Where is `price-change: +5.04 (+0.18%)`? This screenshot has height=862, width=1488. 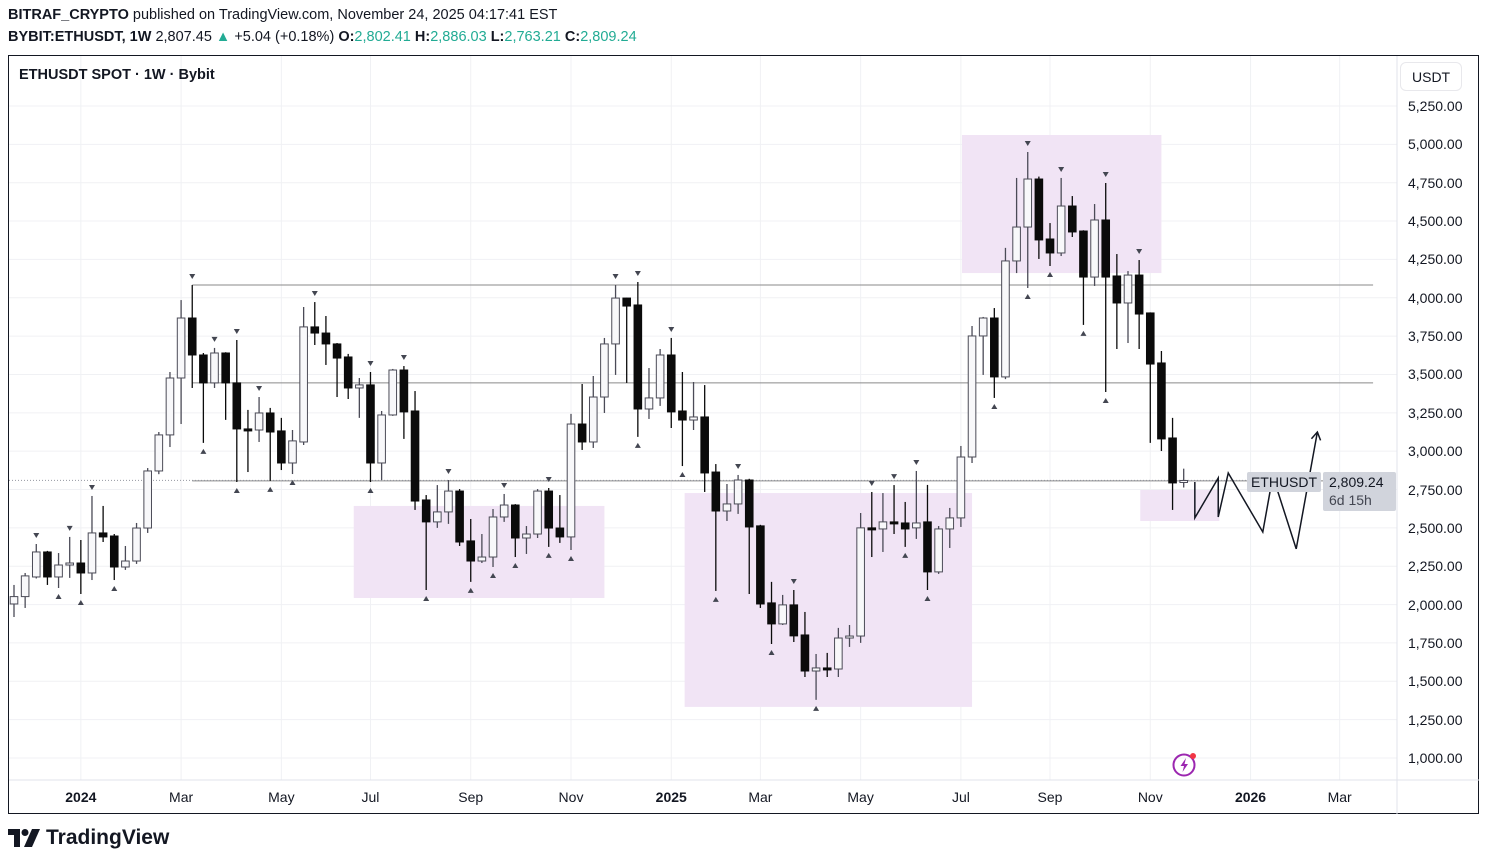
price-change: +5.04 (+0.18%) is located at coordinates (284, 37).